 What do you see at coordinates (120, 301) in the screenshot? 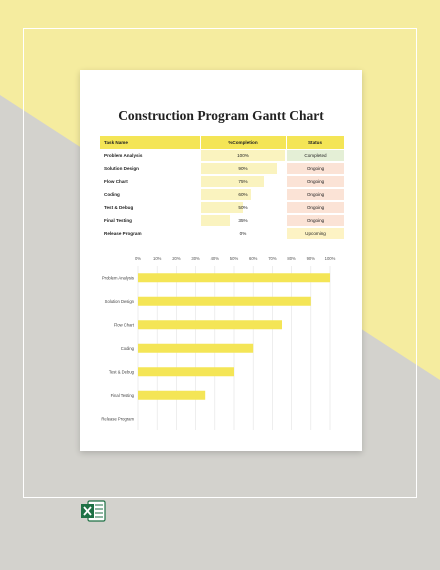
I see `y-category-label: Solution Design` at bounding box center [120, 301].